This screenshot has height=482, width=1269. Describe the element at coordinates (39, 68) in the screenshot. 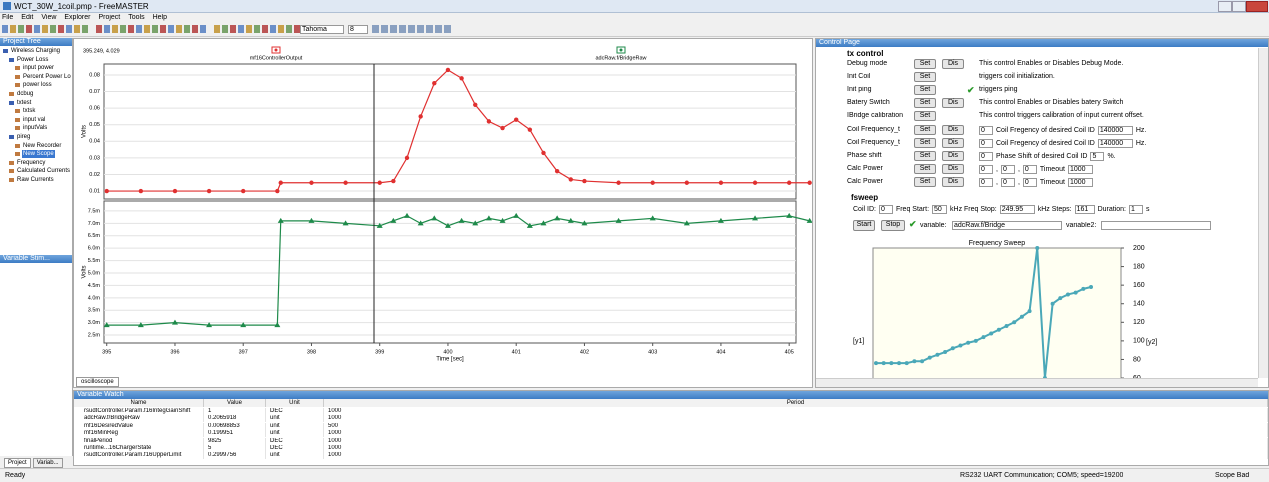

I see `tree-item: input power` at that location.